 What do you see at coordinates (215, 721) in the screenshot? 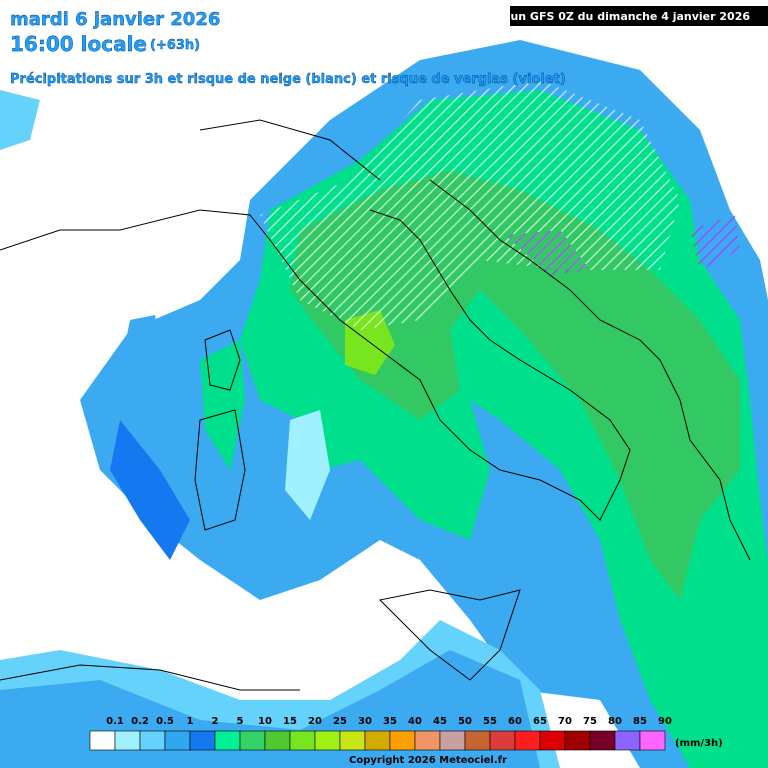
I see `legend-label: 2` at bounding box center [215, 721].